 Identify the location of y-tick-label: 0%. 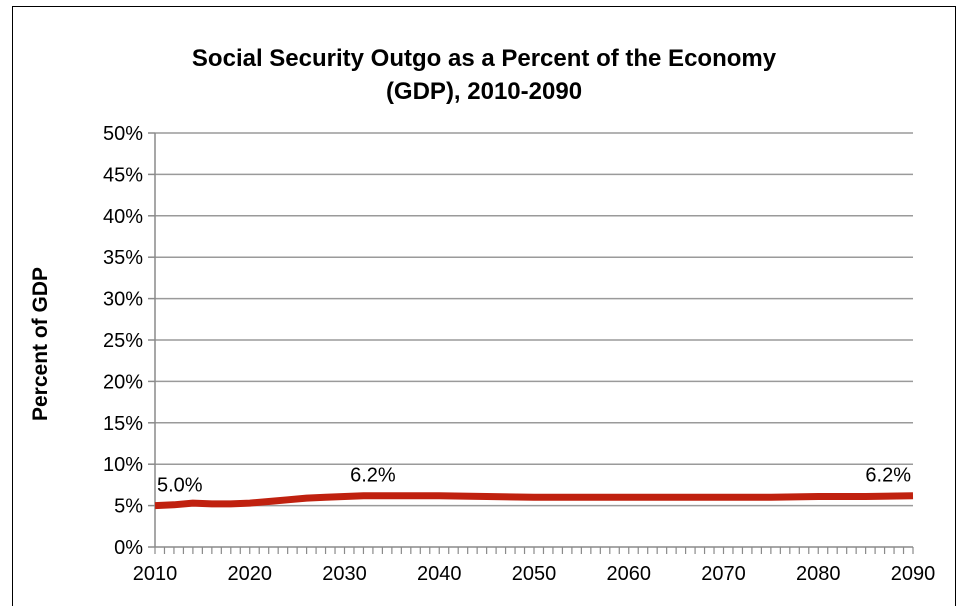
(128, 548).